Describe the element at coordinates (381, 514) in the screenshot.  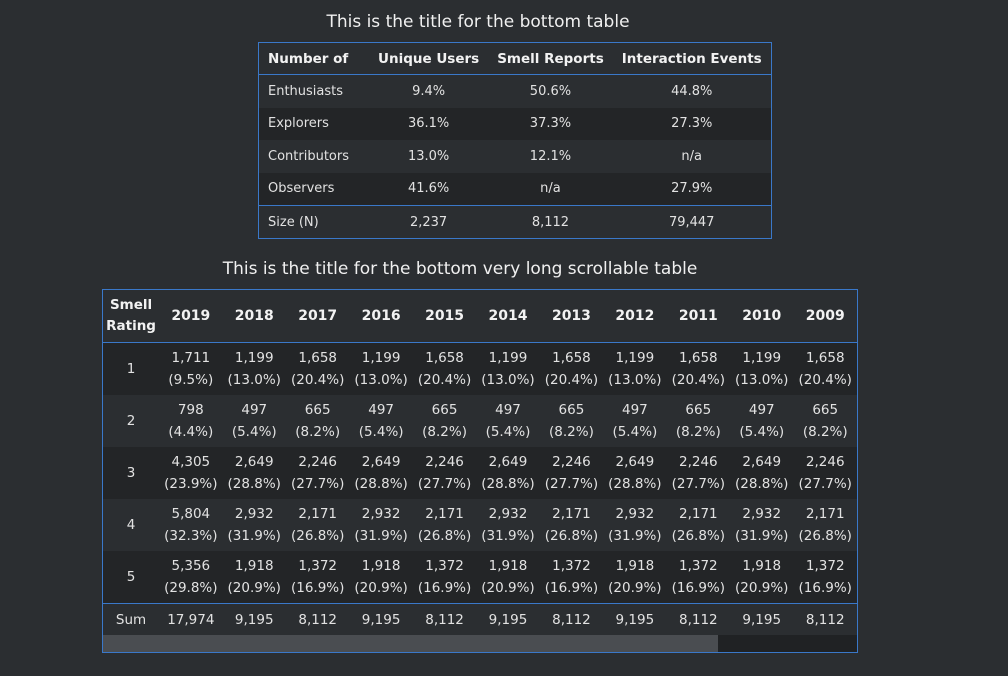
I see `cell-count: 2,932` at that location.